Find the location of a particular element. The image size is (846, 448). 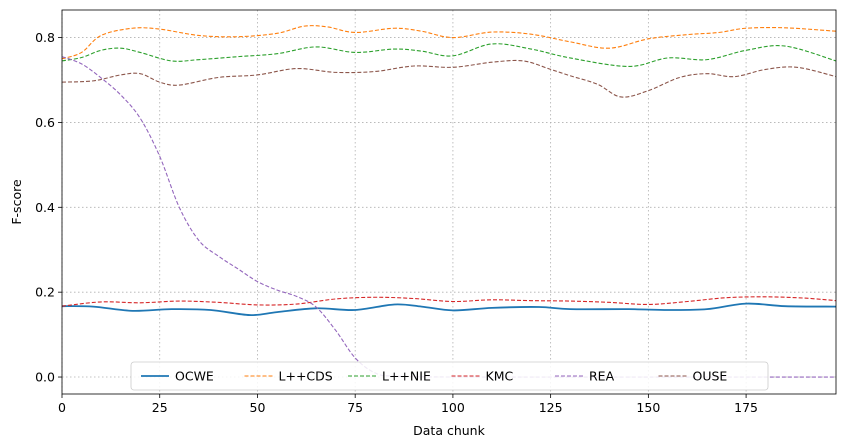

legend-label: L++CDS is located at coordinates (306, 376).